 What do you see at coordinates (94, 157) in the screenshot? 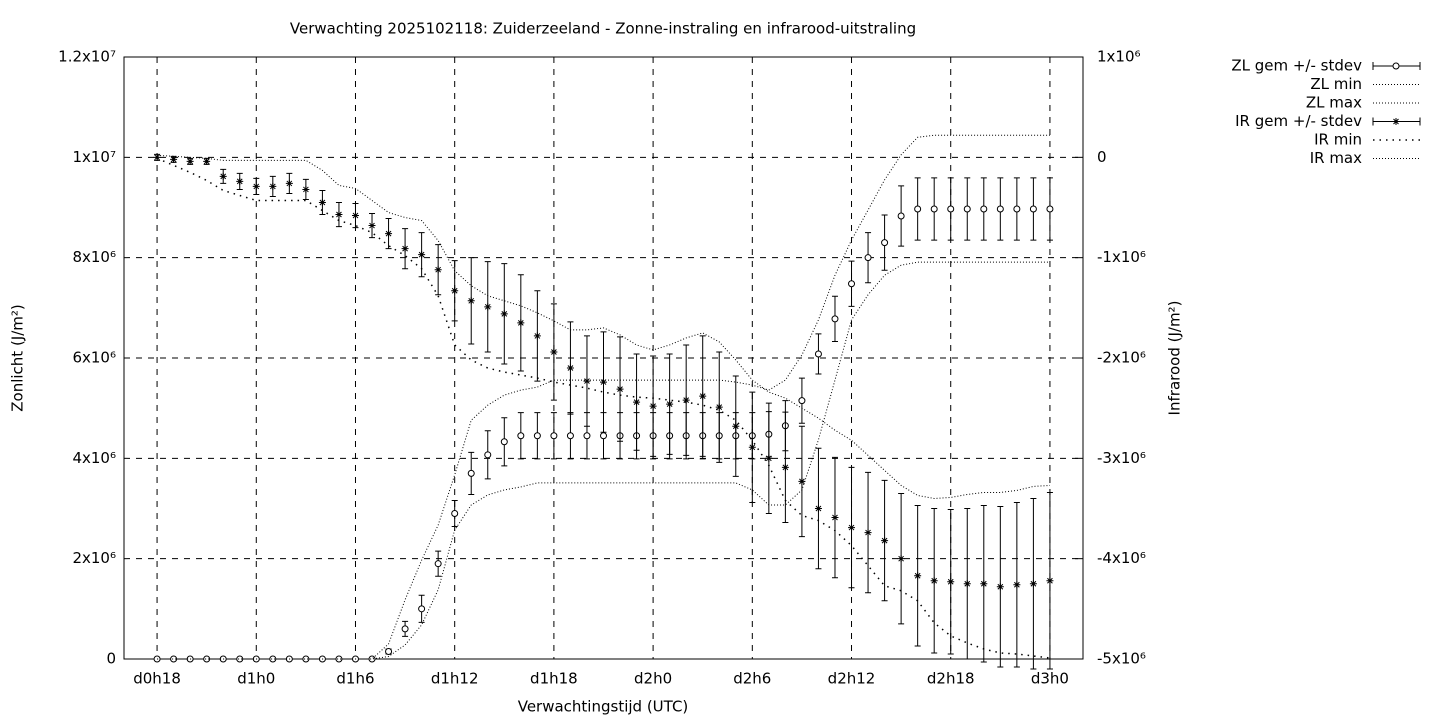
I see `y-tick-label: 1x10⁷` at bounding box center [94, 157].